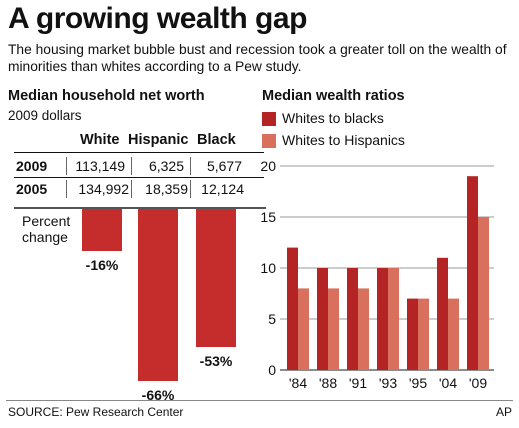  I want to click on table-rule-top, so click(139, 152).